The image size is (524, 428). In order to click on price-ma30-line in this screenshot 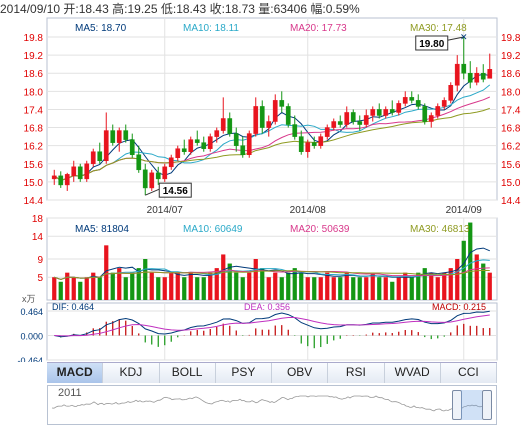, I will do `click(272, 144)`.